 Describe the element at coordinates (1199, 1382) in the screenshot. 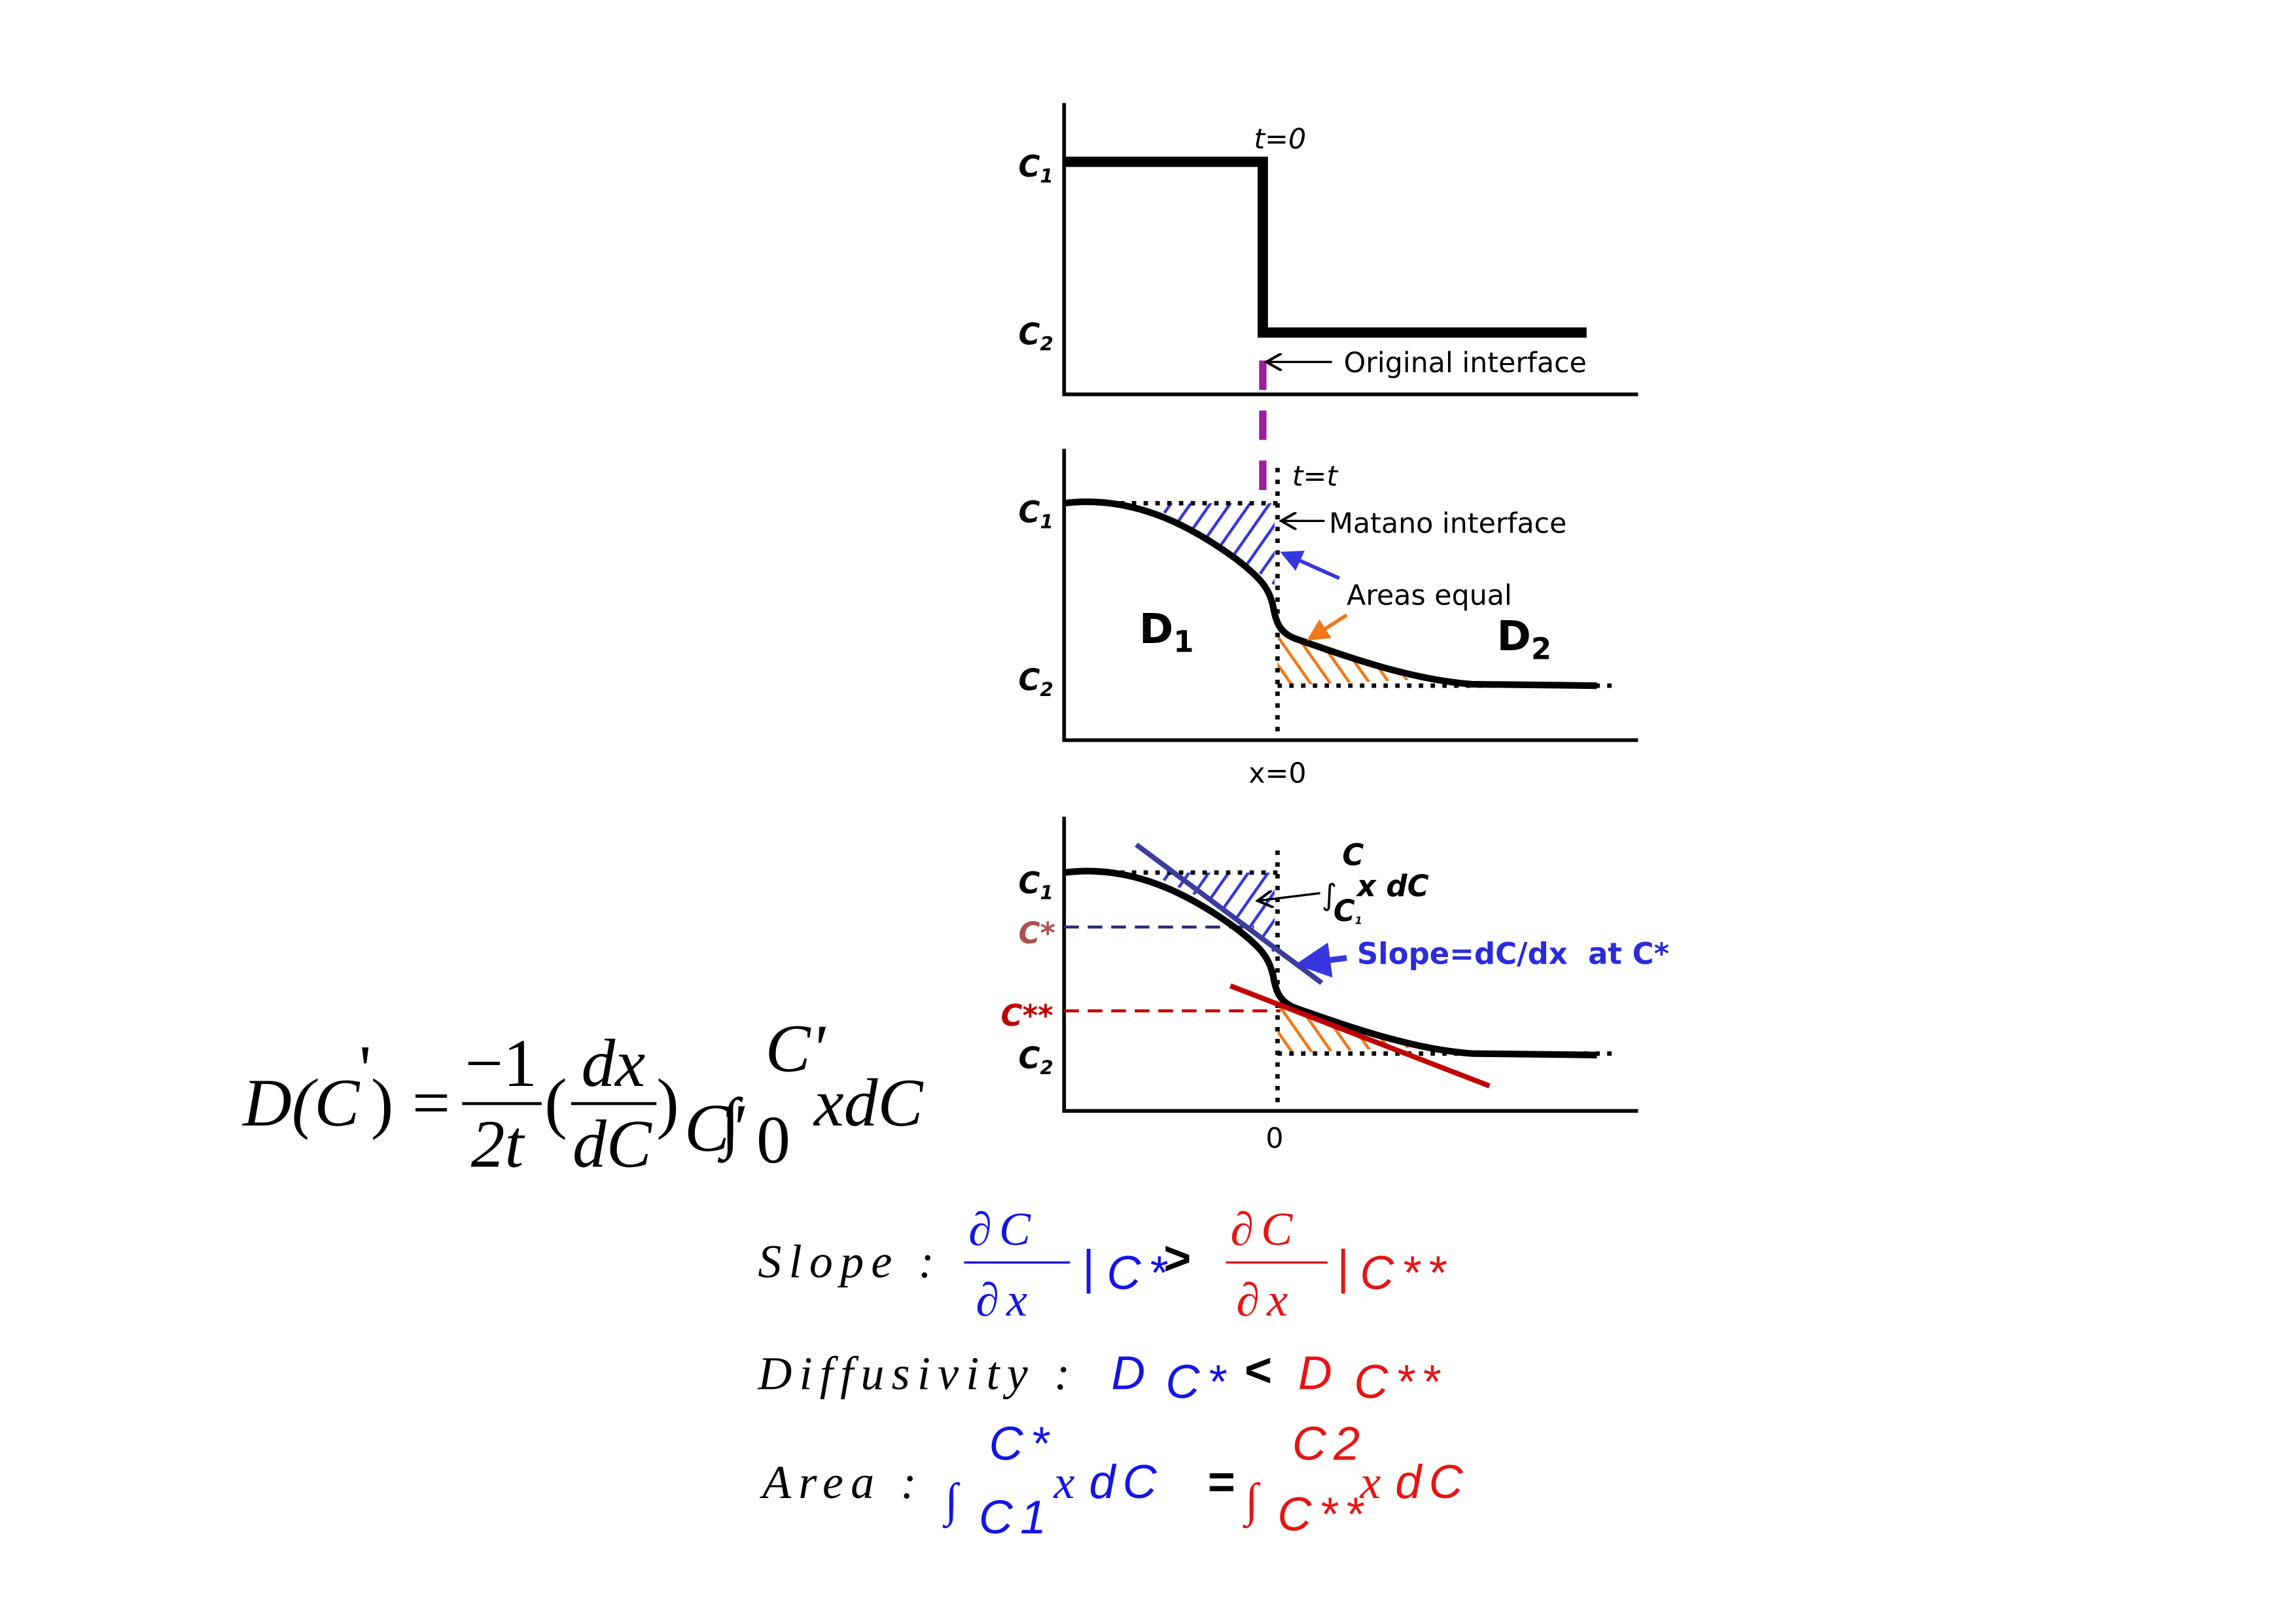

I see `diffusivity-left-at: C*` at that location.